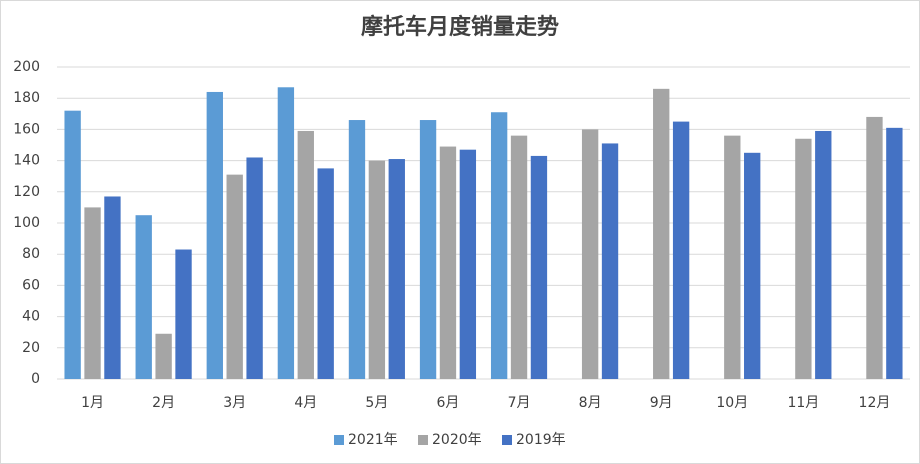 The image size is (920, 464). What do you see at coordinates (26, 161) in the screenshot?
I see `y-tick-label: 140` at bounding box center [26, 161].